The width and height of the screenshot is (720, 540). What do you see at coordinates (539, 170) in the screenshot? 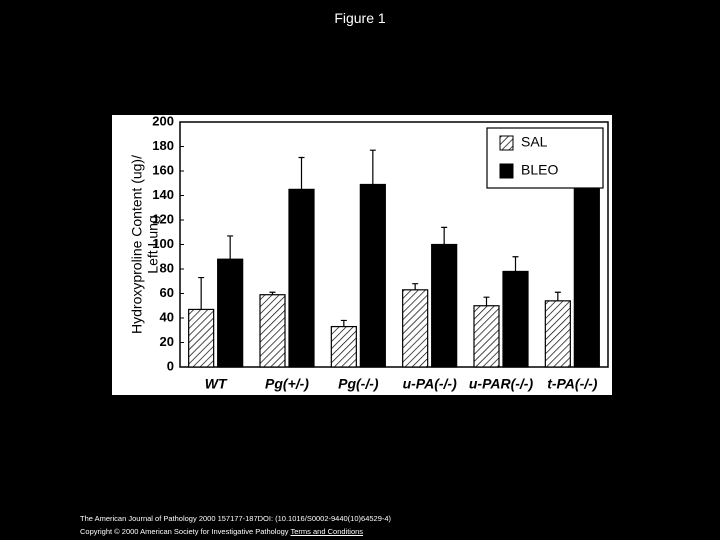
I see `legend-label: BLEO` at bounding box center [539, 170].